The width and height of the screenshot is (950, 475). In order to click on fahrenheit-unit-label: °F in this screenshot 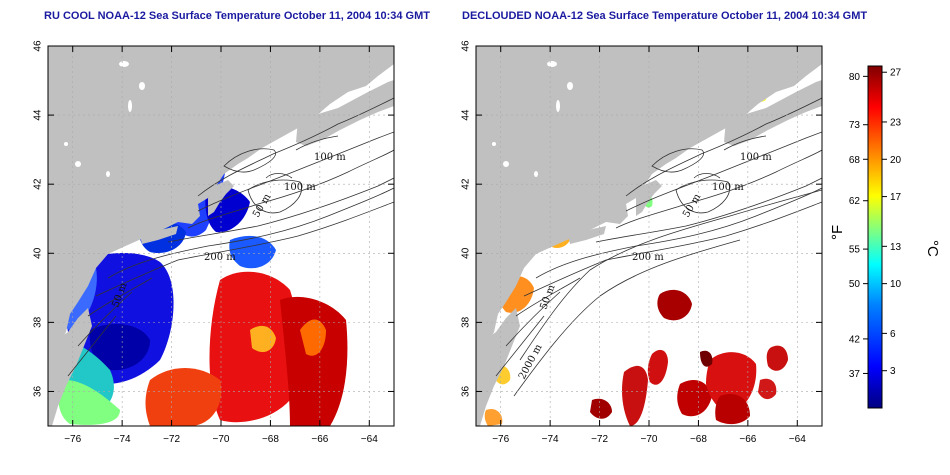, I will do `click(837, 232)`.